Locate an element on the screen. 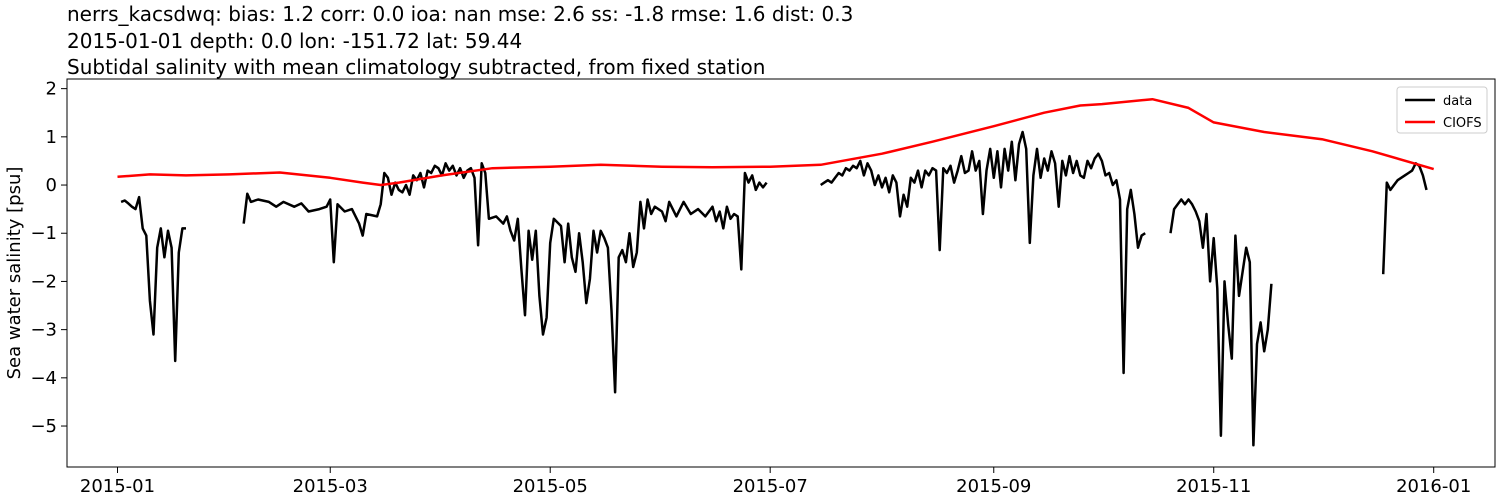 This screenshot has width=1500, height=500. y-tick-label: −1 is located at coordinates (43, 233).